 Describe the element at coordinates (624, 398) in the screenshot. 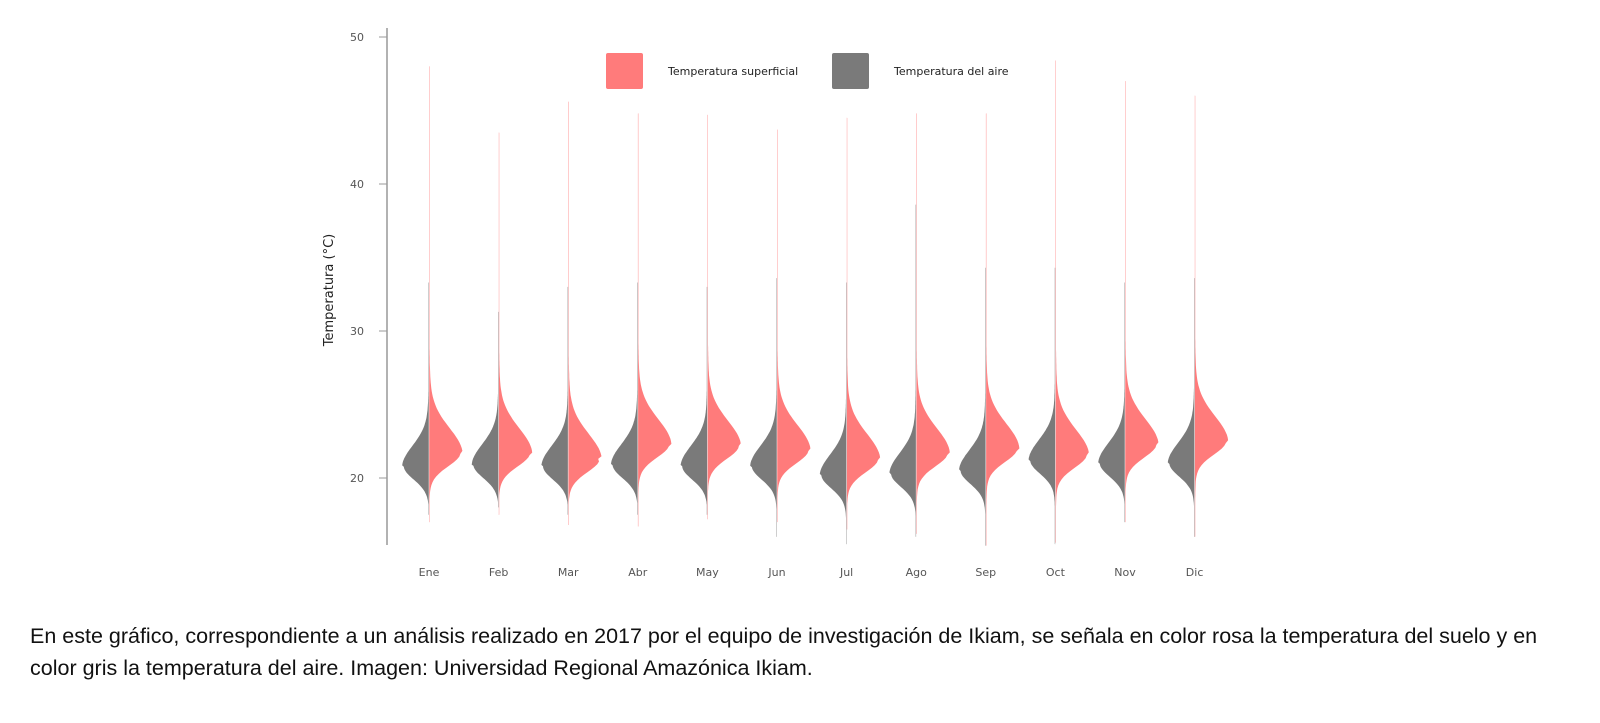

I see `violin-air-abr` at that location.